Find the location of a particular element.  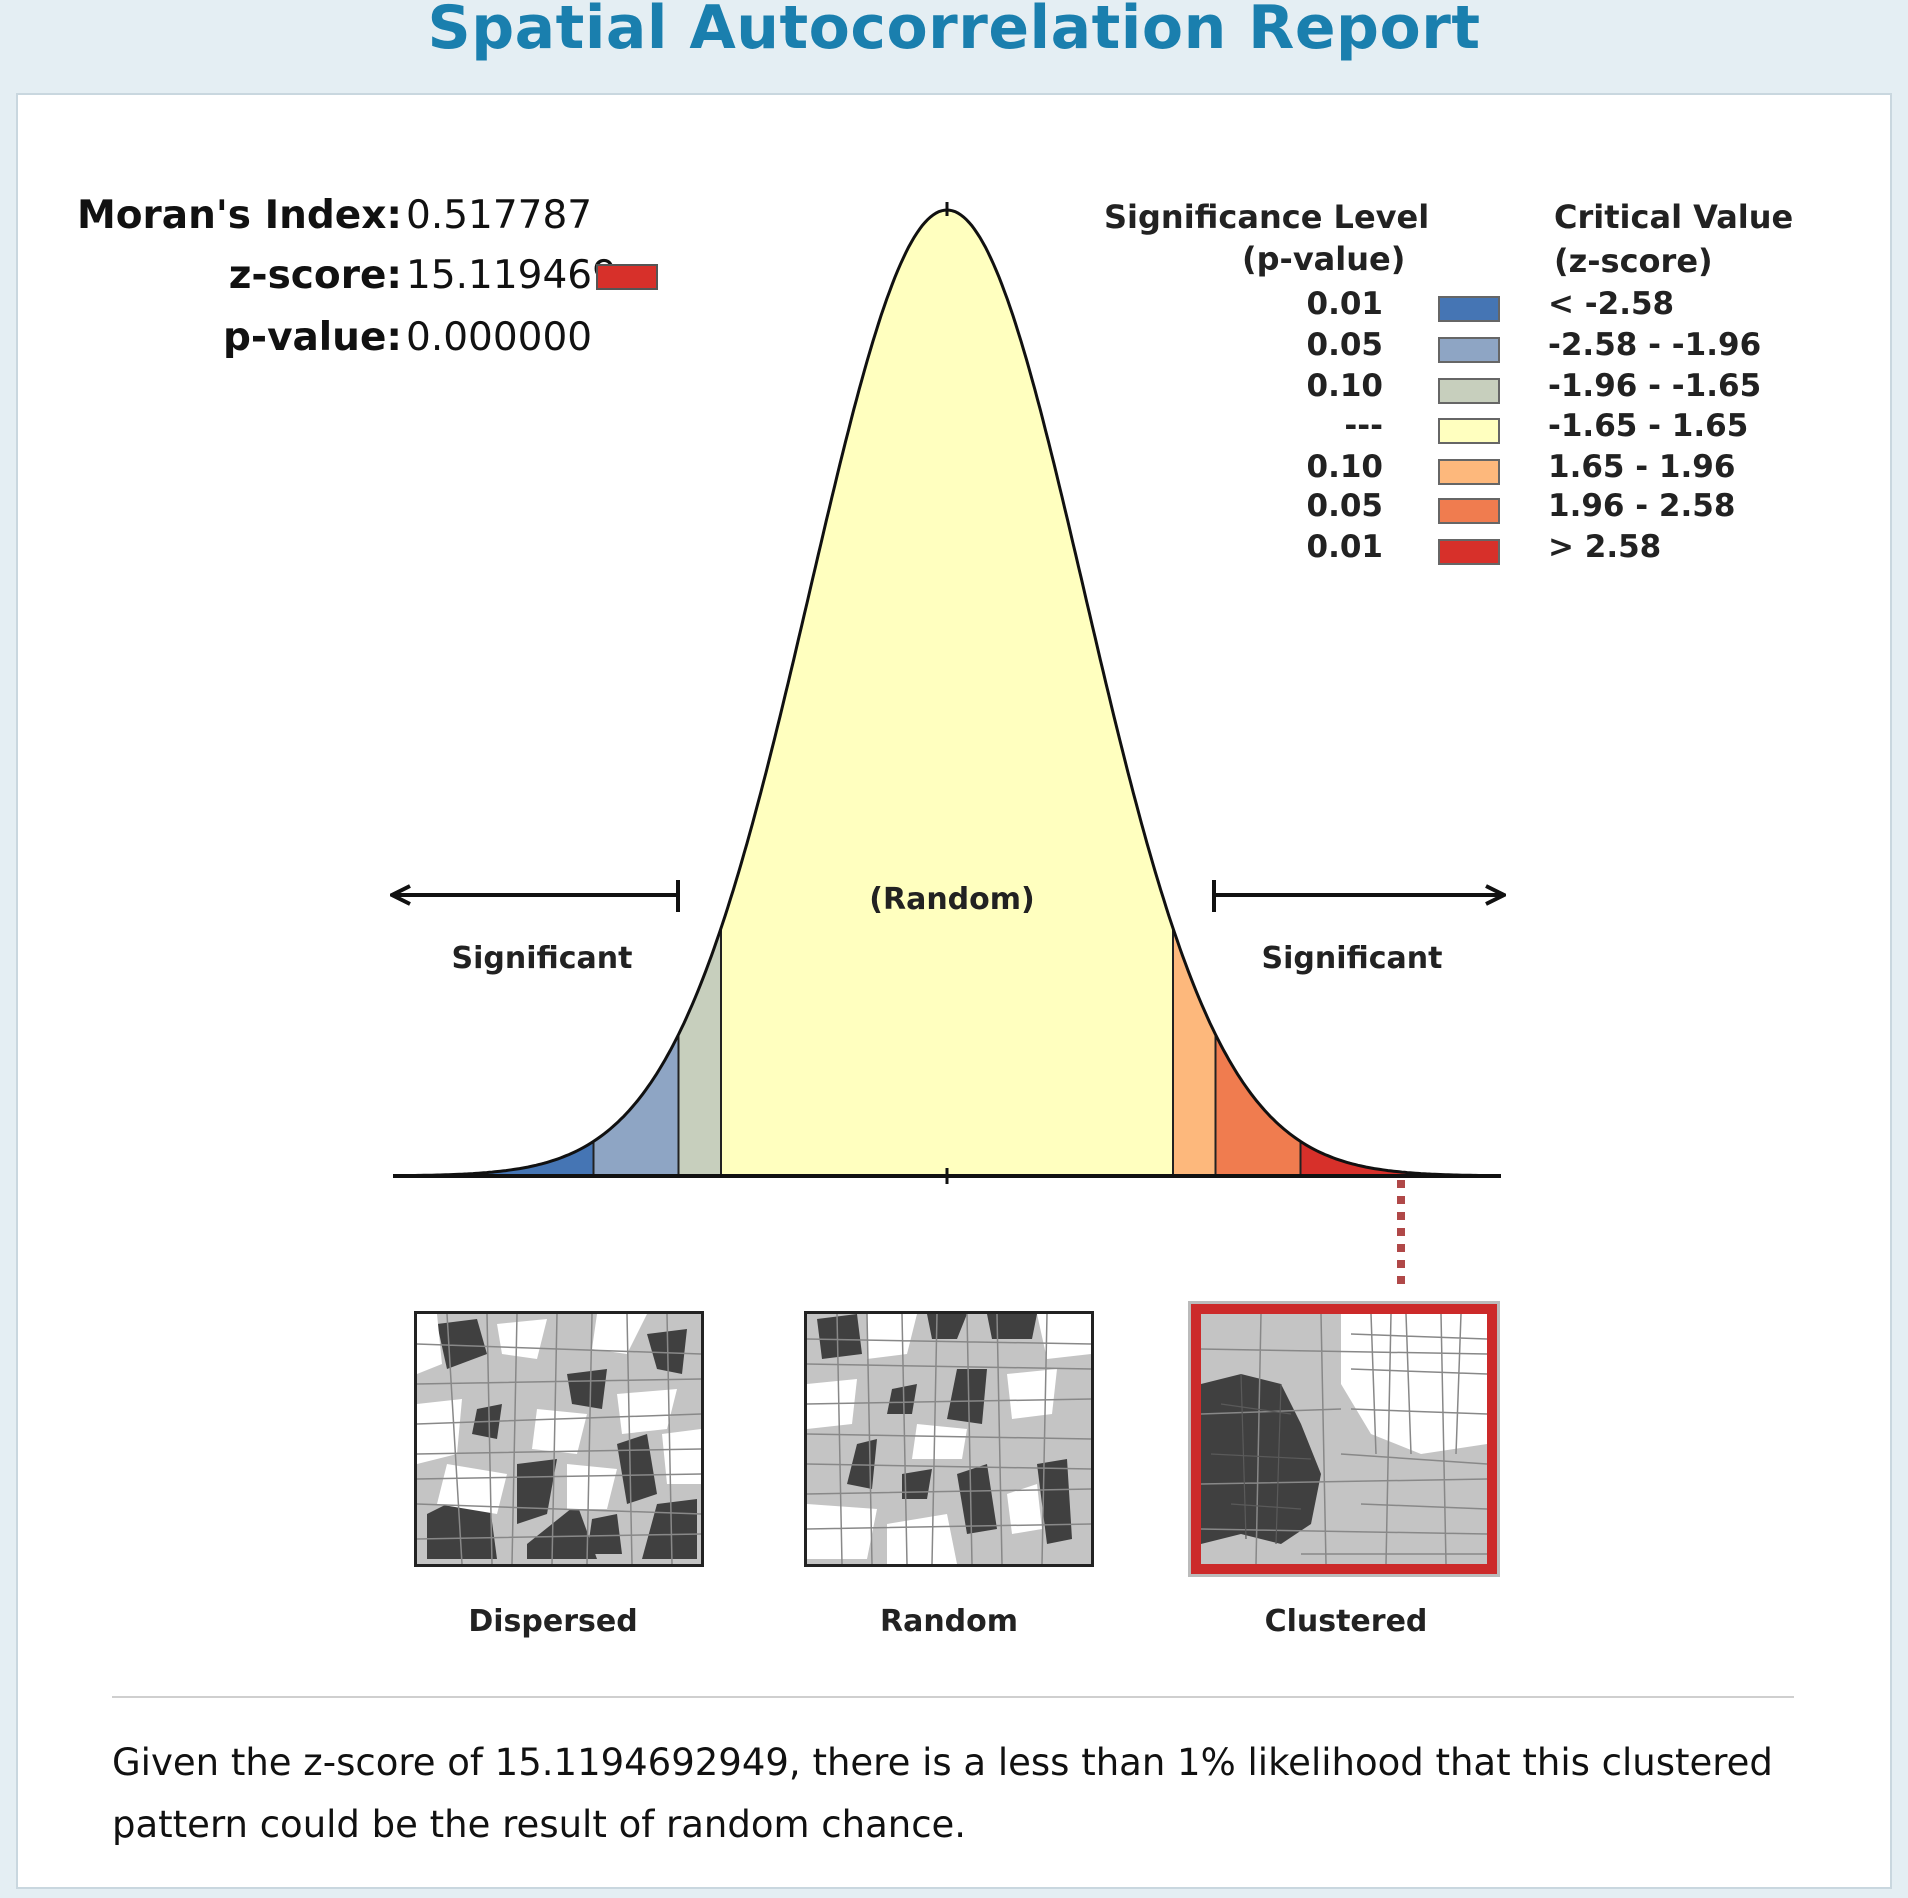

zscore-label: z-score: is located at coordinates (315, 275).